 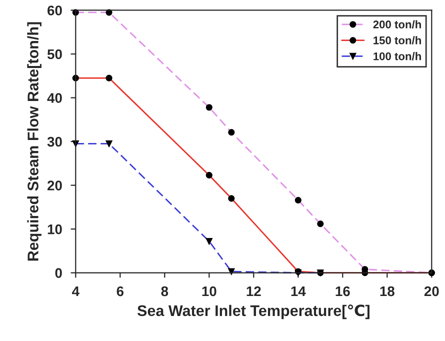 What do you see at coordinates (164, 291) in the screenshot?
I see `x-tick-label: 8` at bounding box center [164, 291].